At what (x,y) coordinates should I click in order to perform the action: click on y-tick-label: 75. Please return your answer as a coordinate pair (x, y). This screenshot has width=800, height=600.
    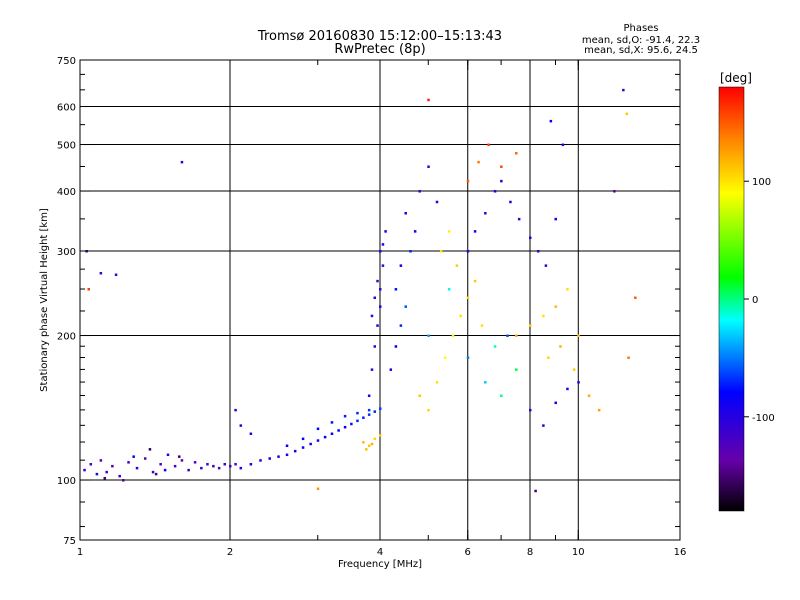
    Looking at the image, I should click on (69, 541).